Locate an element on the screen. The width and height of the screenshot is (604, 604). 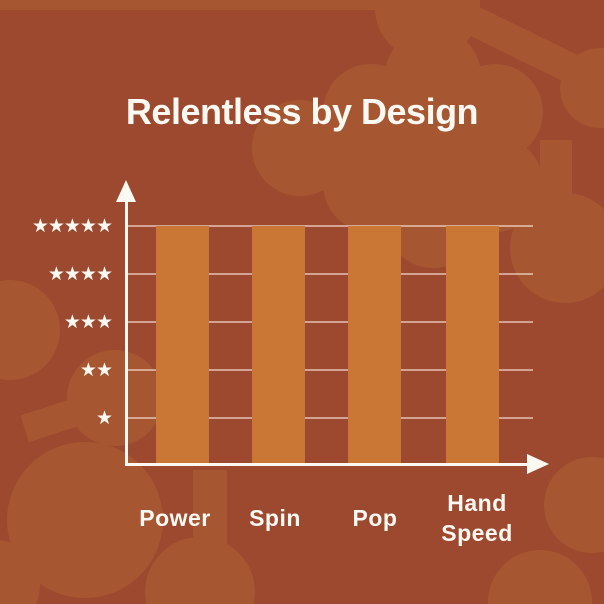
category-label: Pop is located at coordinates (375, 518).